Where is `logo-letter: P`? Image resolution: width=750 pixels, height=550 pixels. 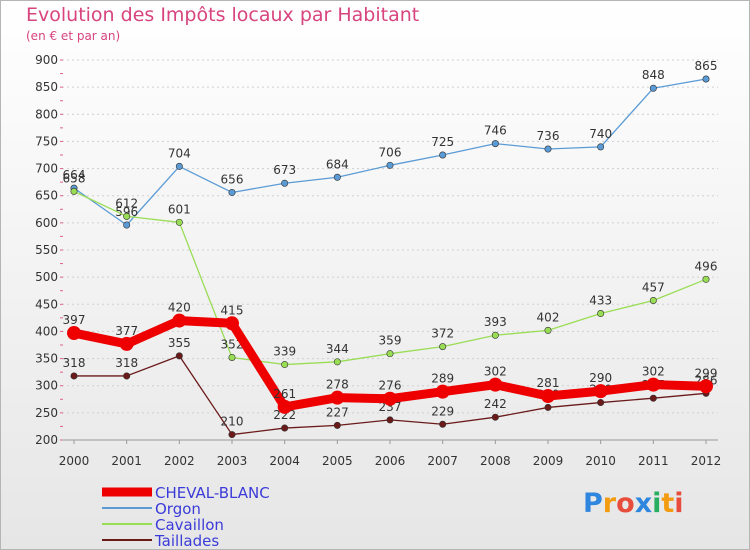 logo-letter: P is located at coordinates (593, 503).